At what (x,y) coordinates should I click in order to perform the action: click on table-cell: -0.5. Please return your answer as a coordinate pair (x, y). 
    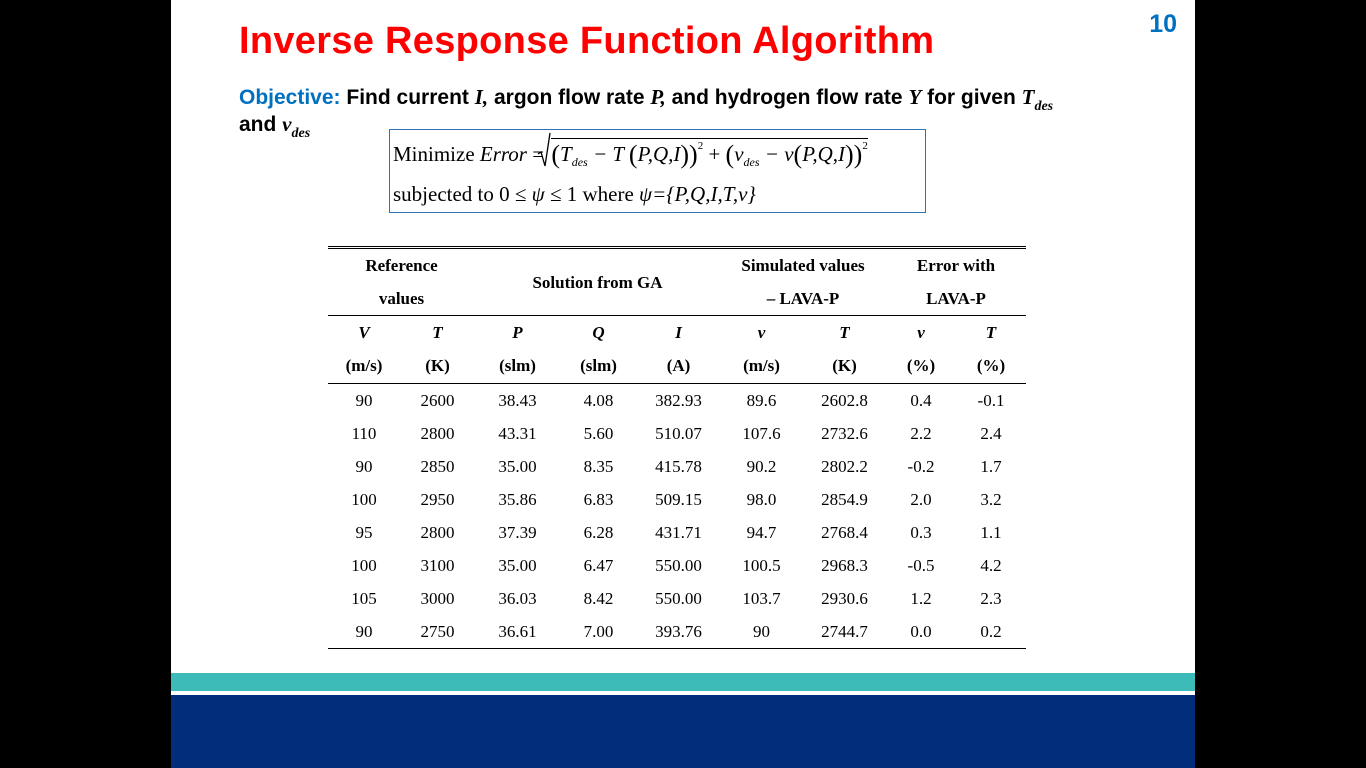
    Looking at the image, I should click on (921, 565).